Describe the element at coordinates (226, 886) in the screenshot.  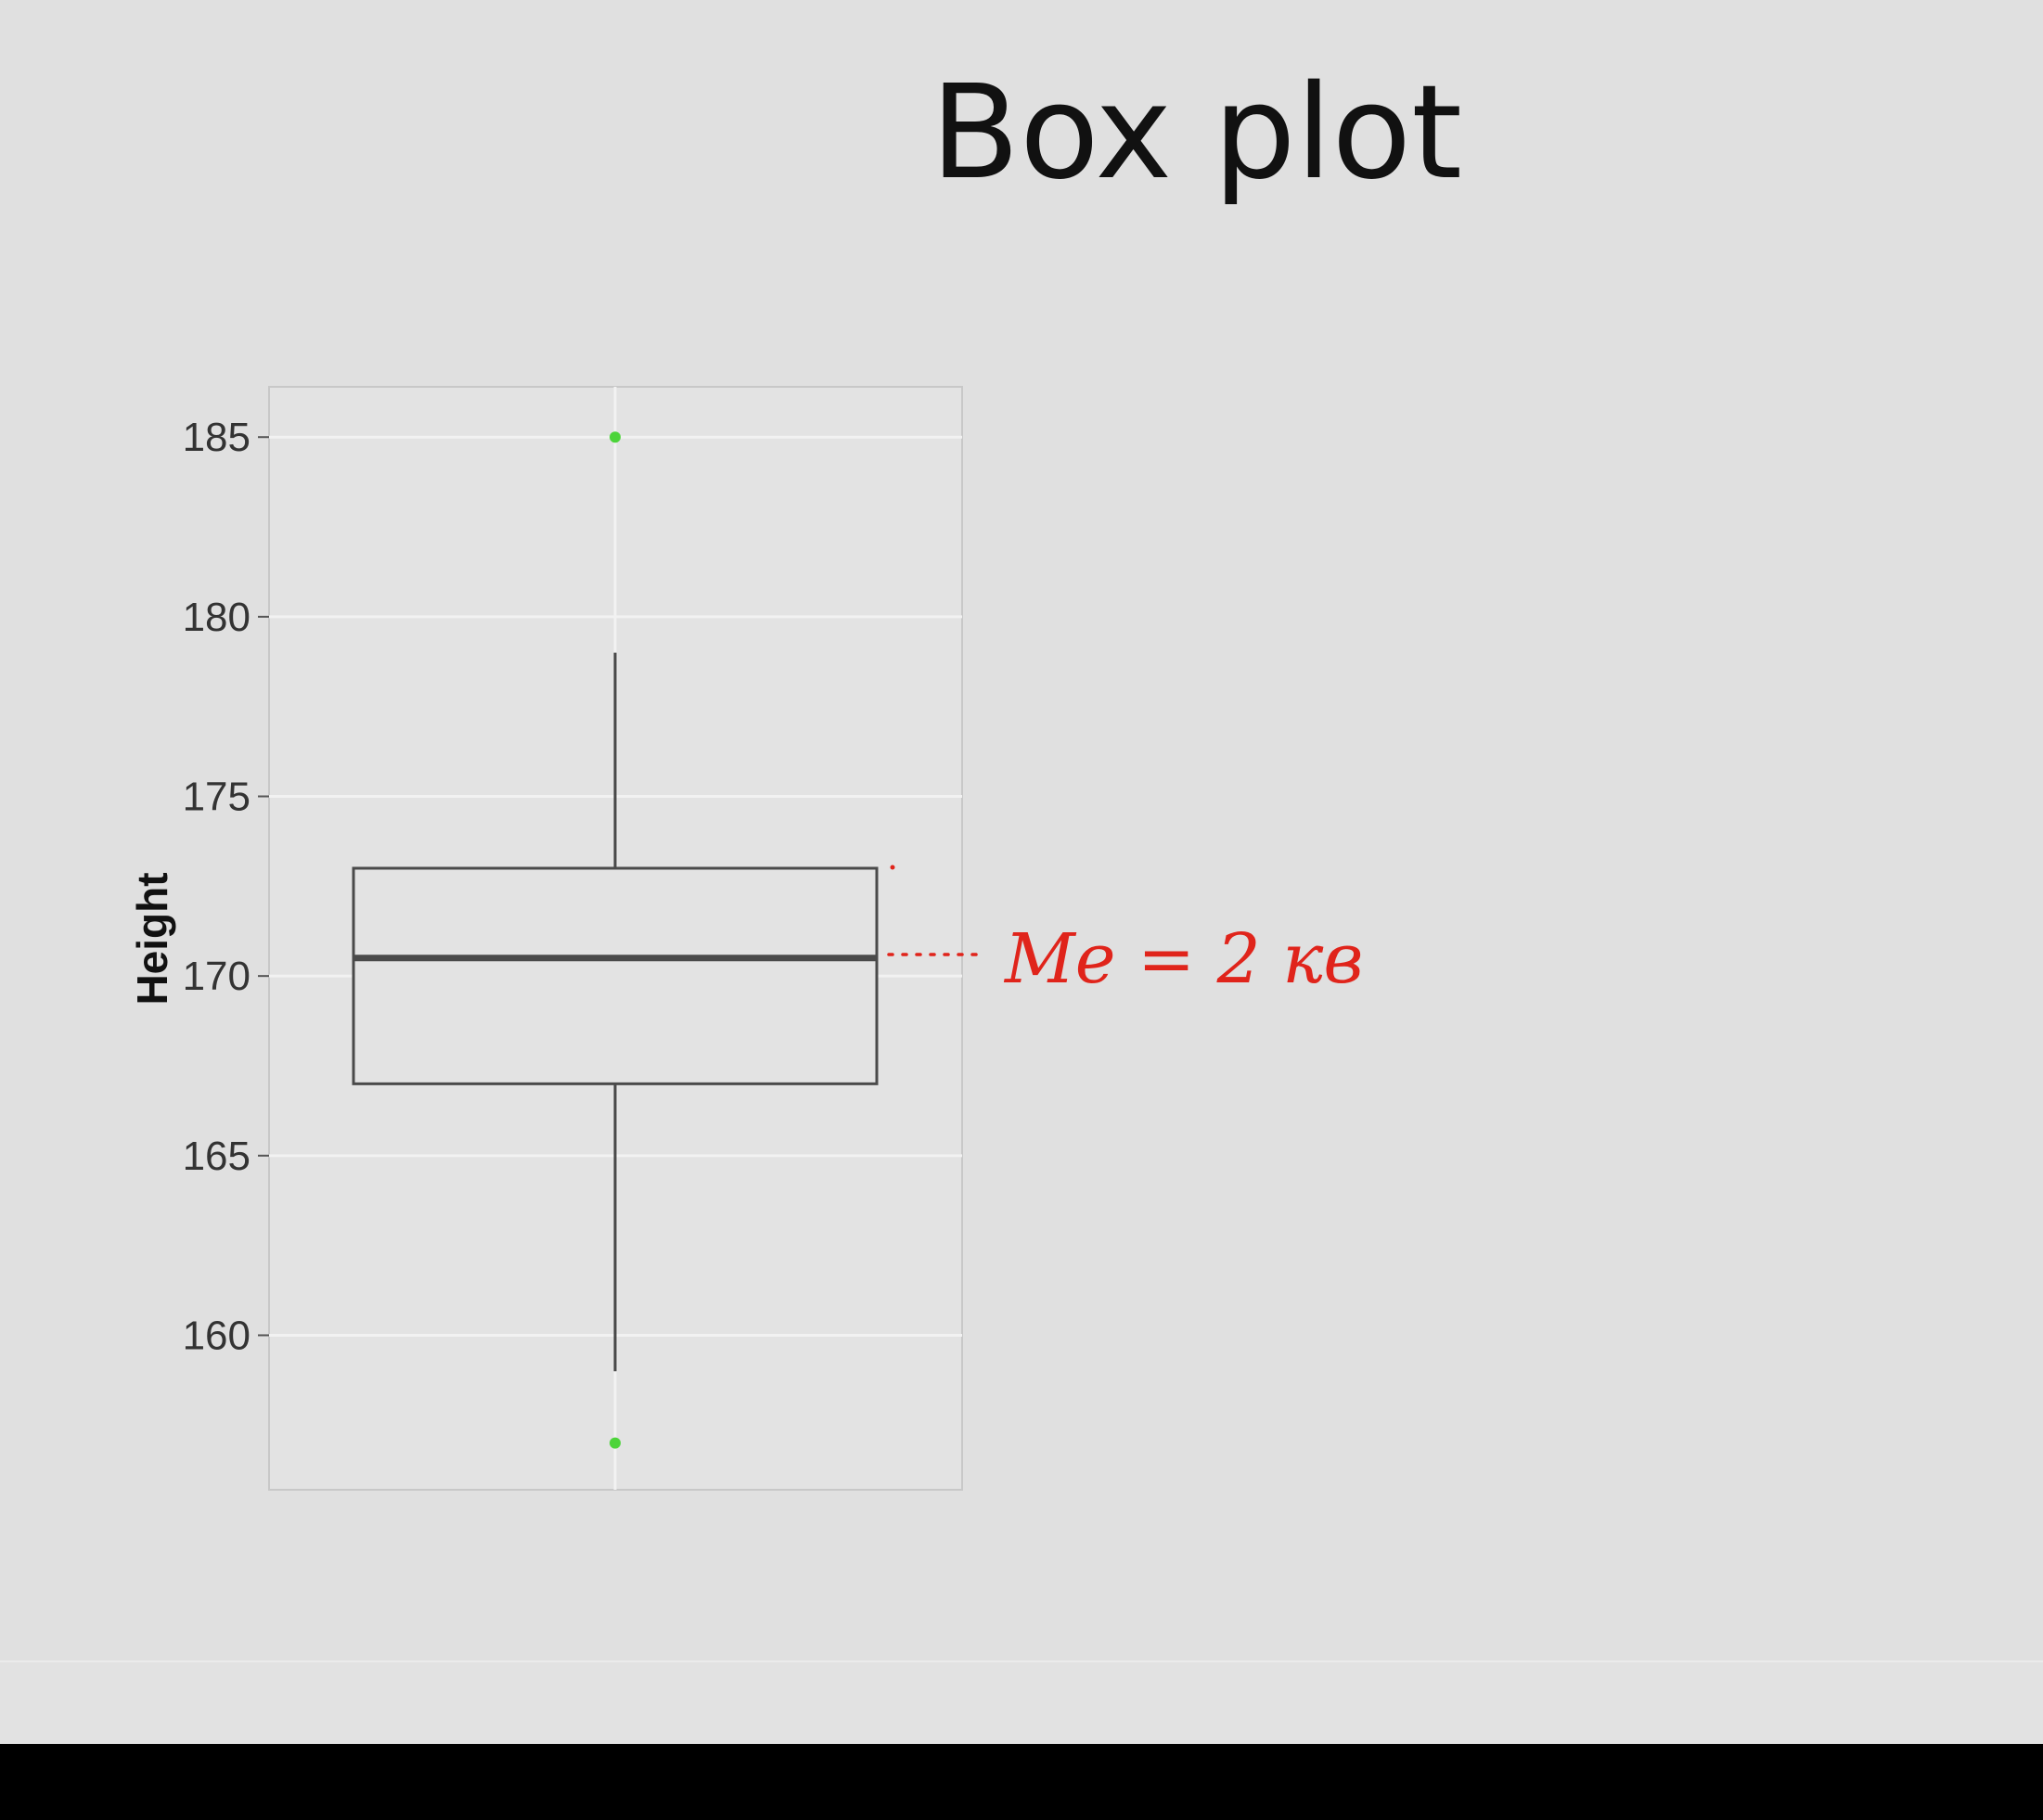
I see `y-axis: 160 165 170 175 180 185` at that location.